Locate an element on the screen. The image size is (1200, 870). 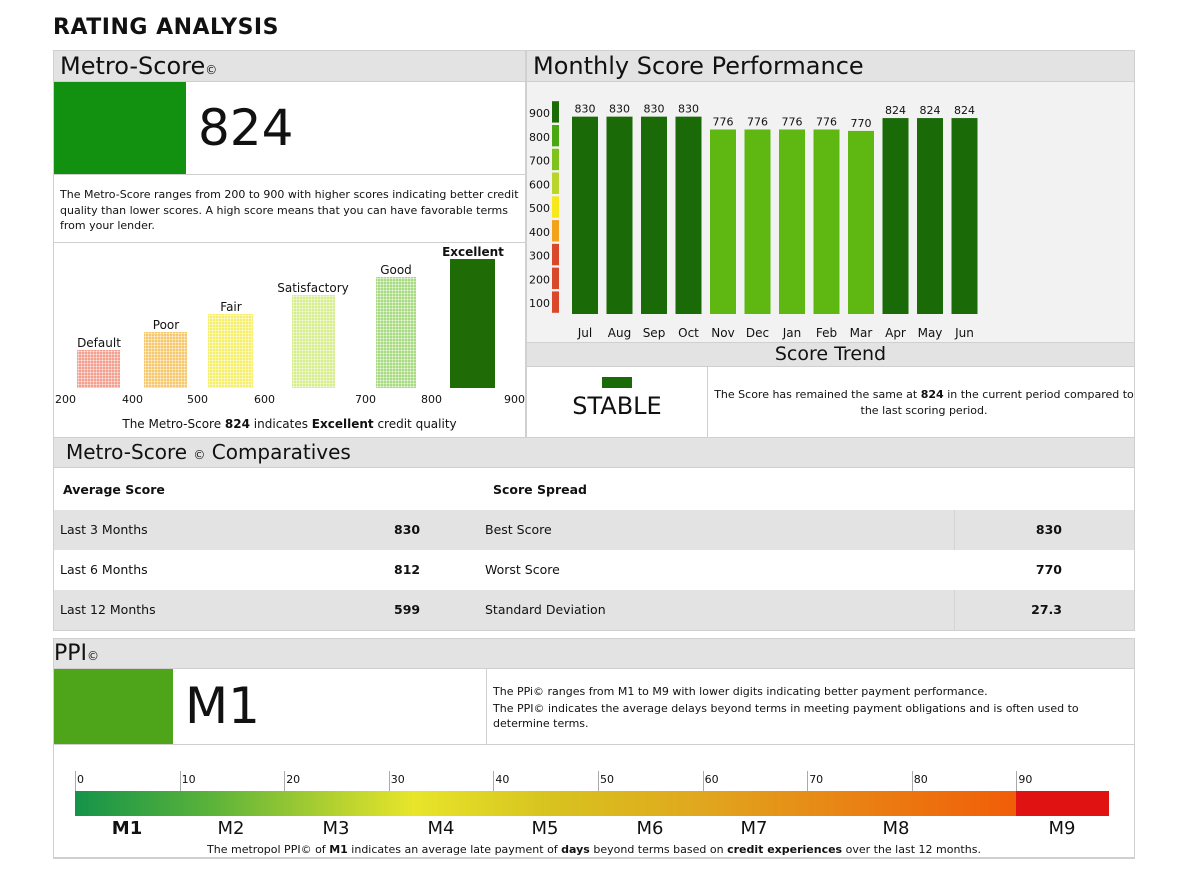
bar-feb is located at coordinates (826, 221).